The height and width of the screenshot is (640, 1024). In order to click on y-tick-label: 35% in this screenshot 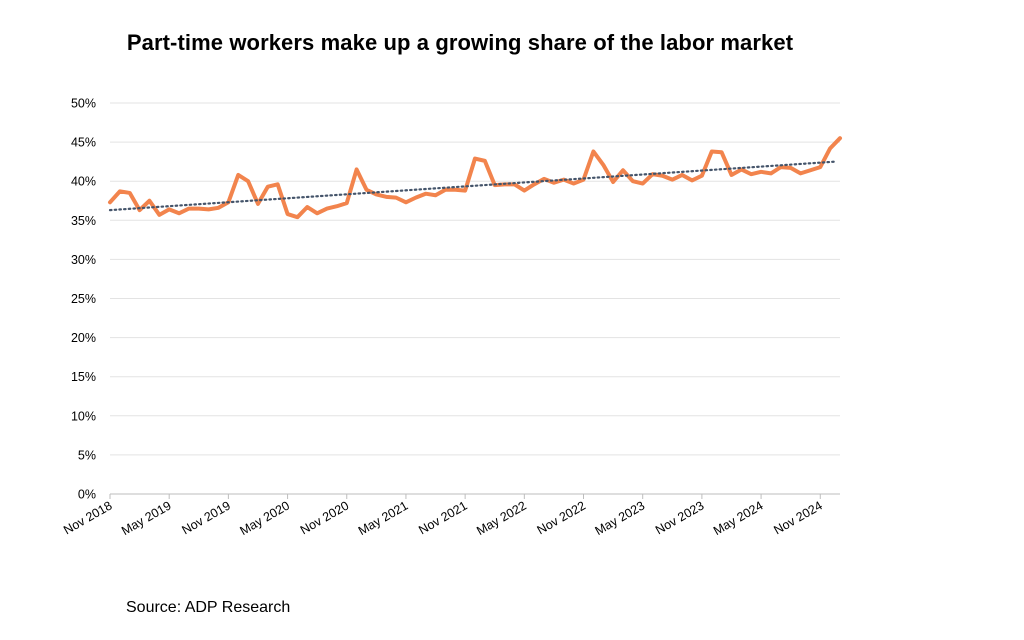, I will do `click(83, 221)`.